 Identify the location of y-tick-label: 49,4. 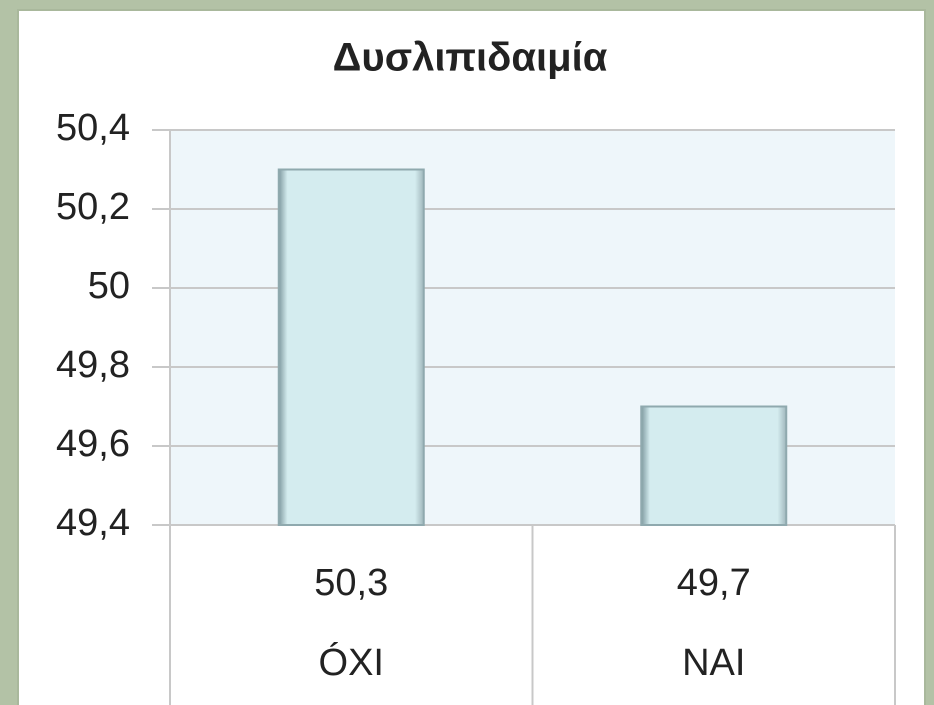
(93, 523).